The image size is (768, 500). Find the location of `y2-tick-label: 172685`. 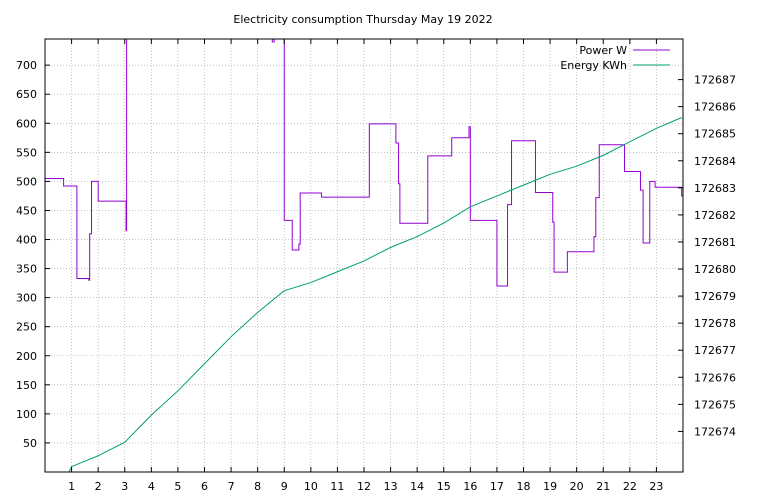

y2-tick-label: 172685 is located at coordinates (715, 134).